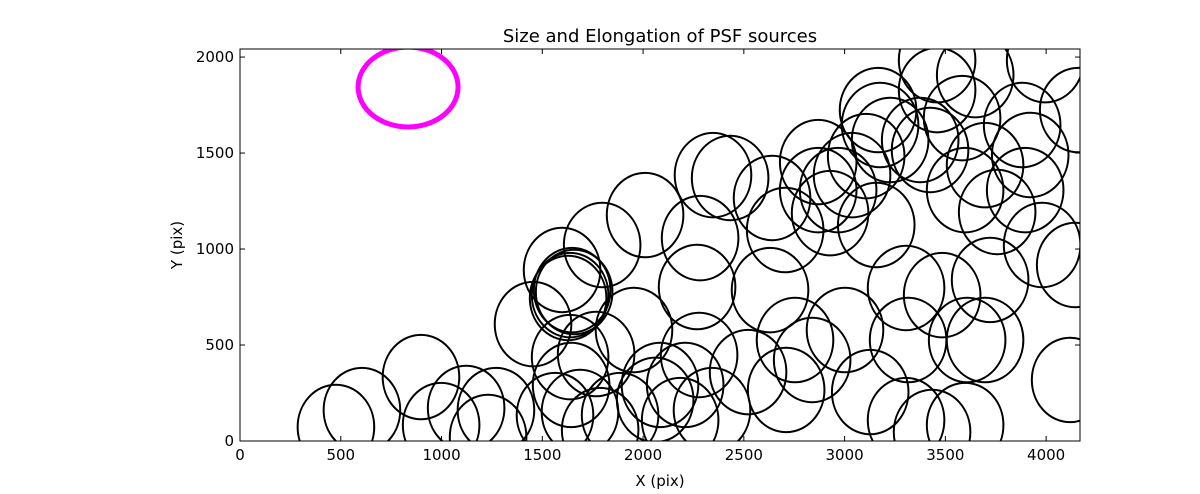 This screenshot has height=494, width=1200. I want to click on y-tick-label: 1000, so click(215, 249).